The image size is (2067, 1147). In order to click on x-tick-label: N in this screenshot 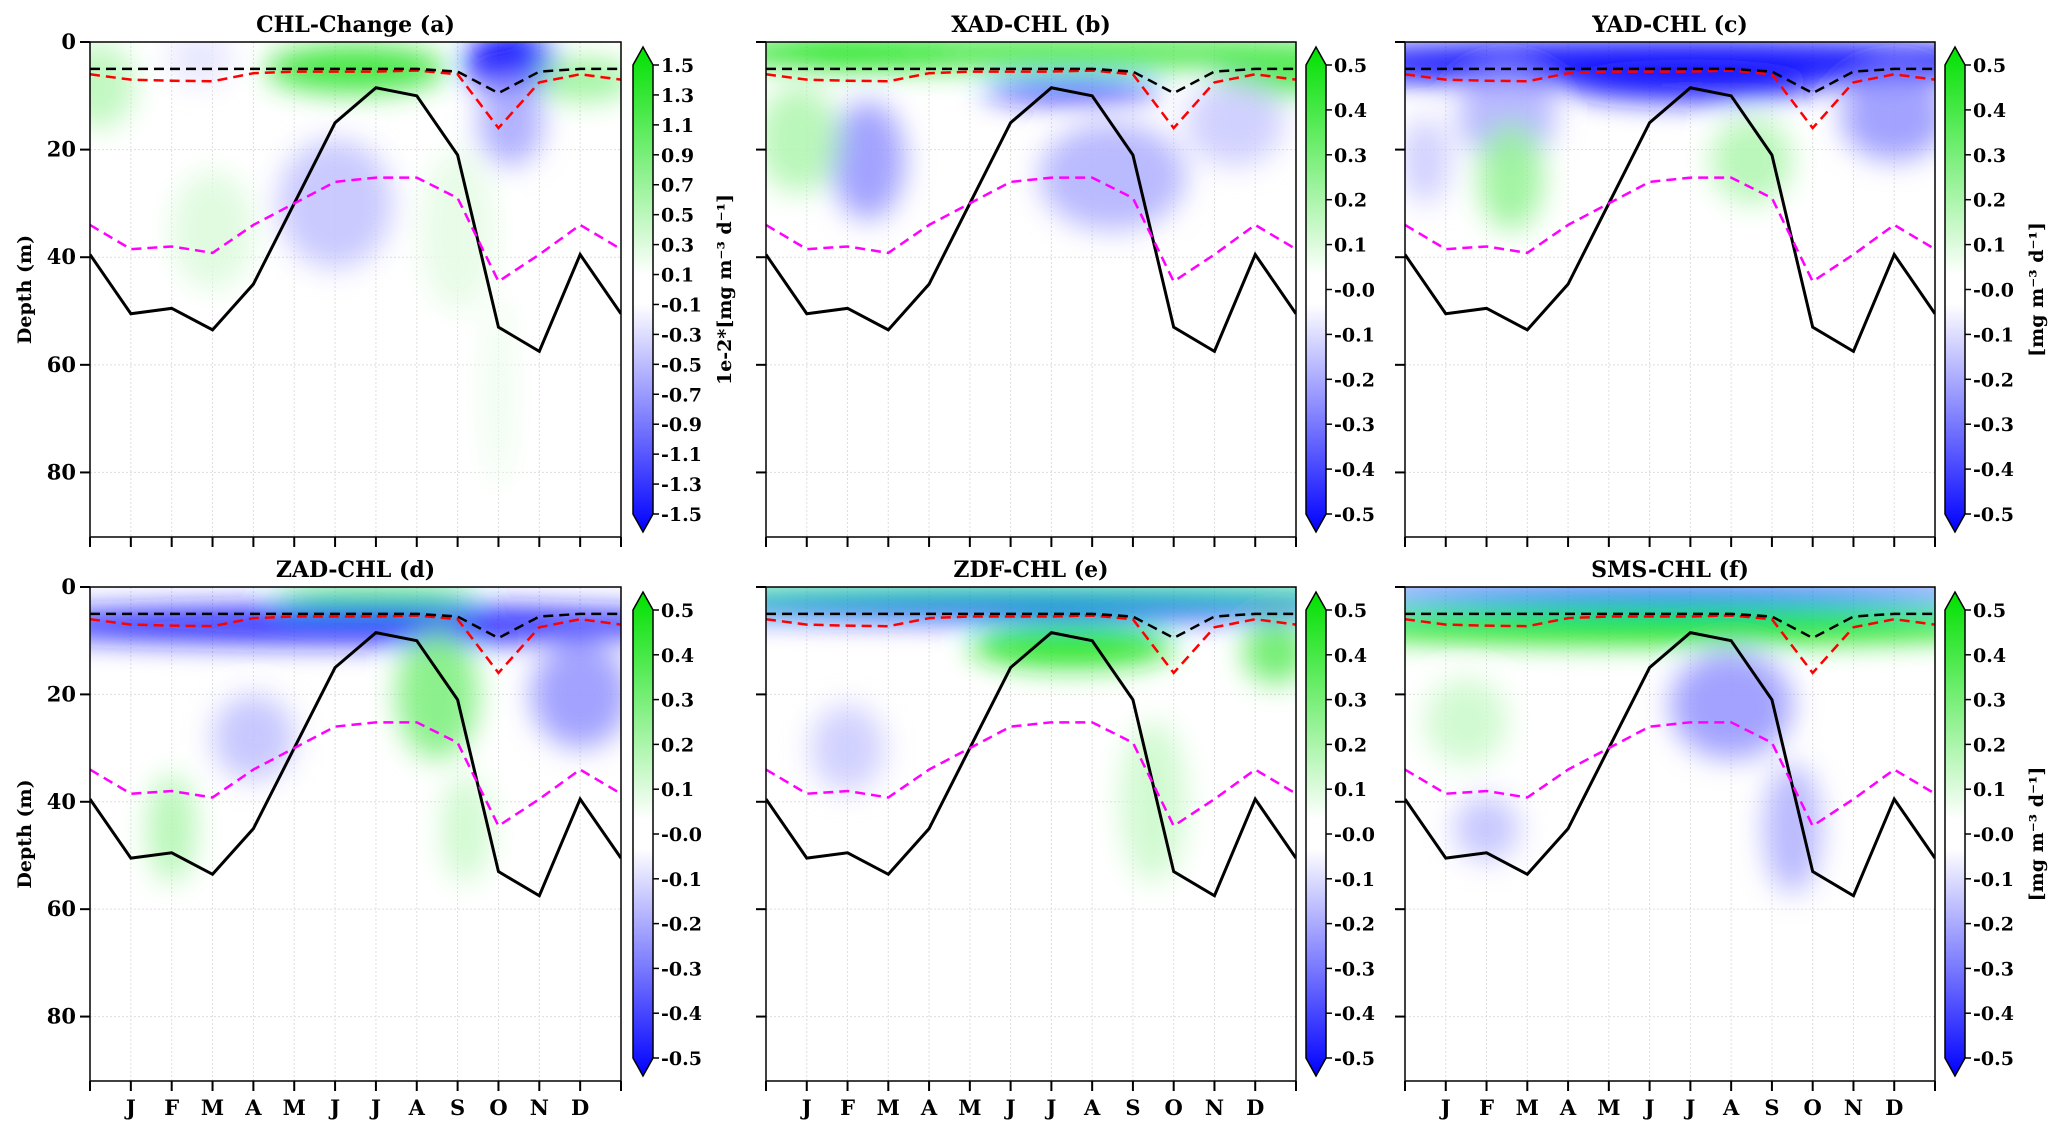, I will do `click(539, 1107)`.